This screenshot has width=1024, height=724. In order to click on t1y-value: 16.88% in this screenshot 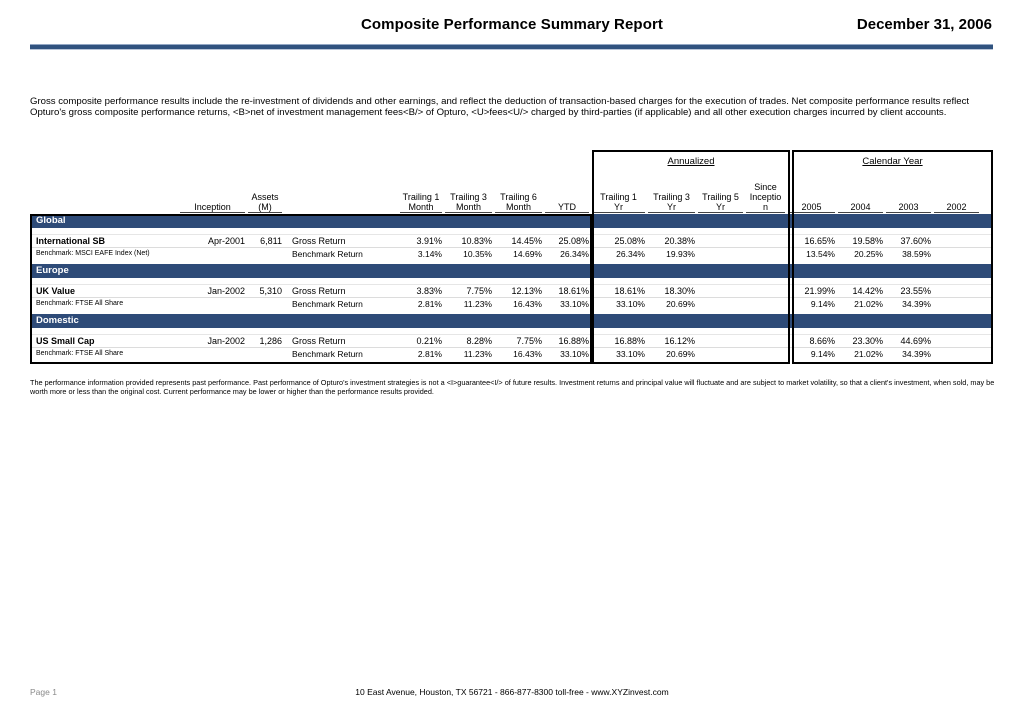, I will do `click(629, 341)`.